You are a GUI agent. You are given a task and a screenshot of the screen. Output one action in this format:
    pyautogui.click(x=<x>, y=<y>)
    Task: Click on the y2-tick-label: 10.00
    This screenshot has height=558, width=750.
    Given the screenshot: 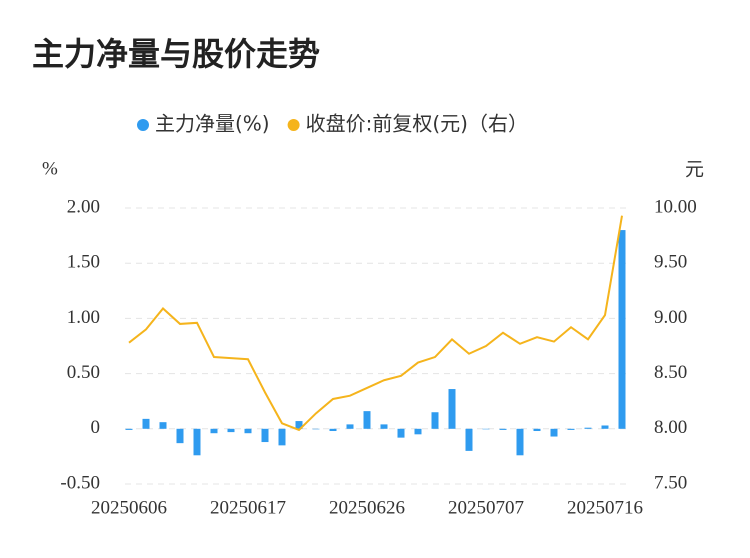 What is the action you would take?
    pyautogui.click(x=675, y=206)
    